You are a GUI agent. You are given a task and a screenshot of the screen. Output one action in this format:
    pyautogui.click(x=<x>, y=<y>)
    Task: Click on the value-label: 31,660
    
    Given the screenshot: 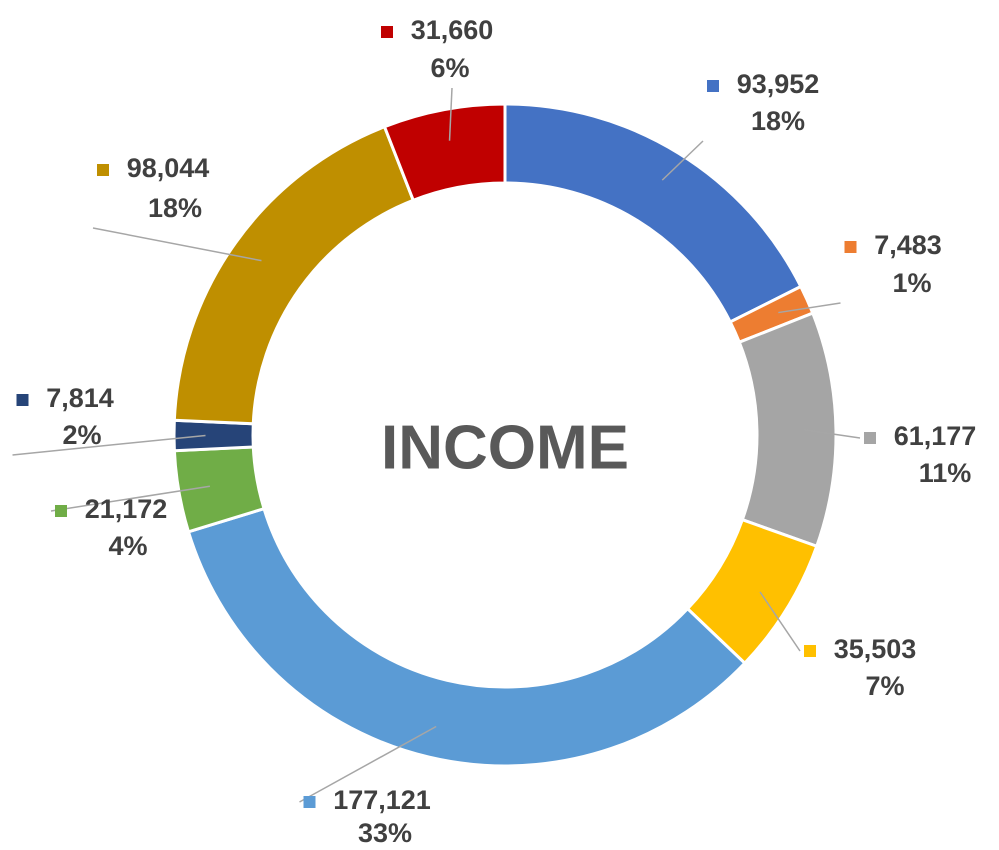 What is the action you would take?
    pyautogui.click(x=452, y=30)
    